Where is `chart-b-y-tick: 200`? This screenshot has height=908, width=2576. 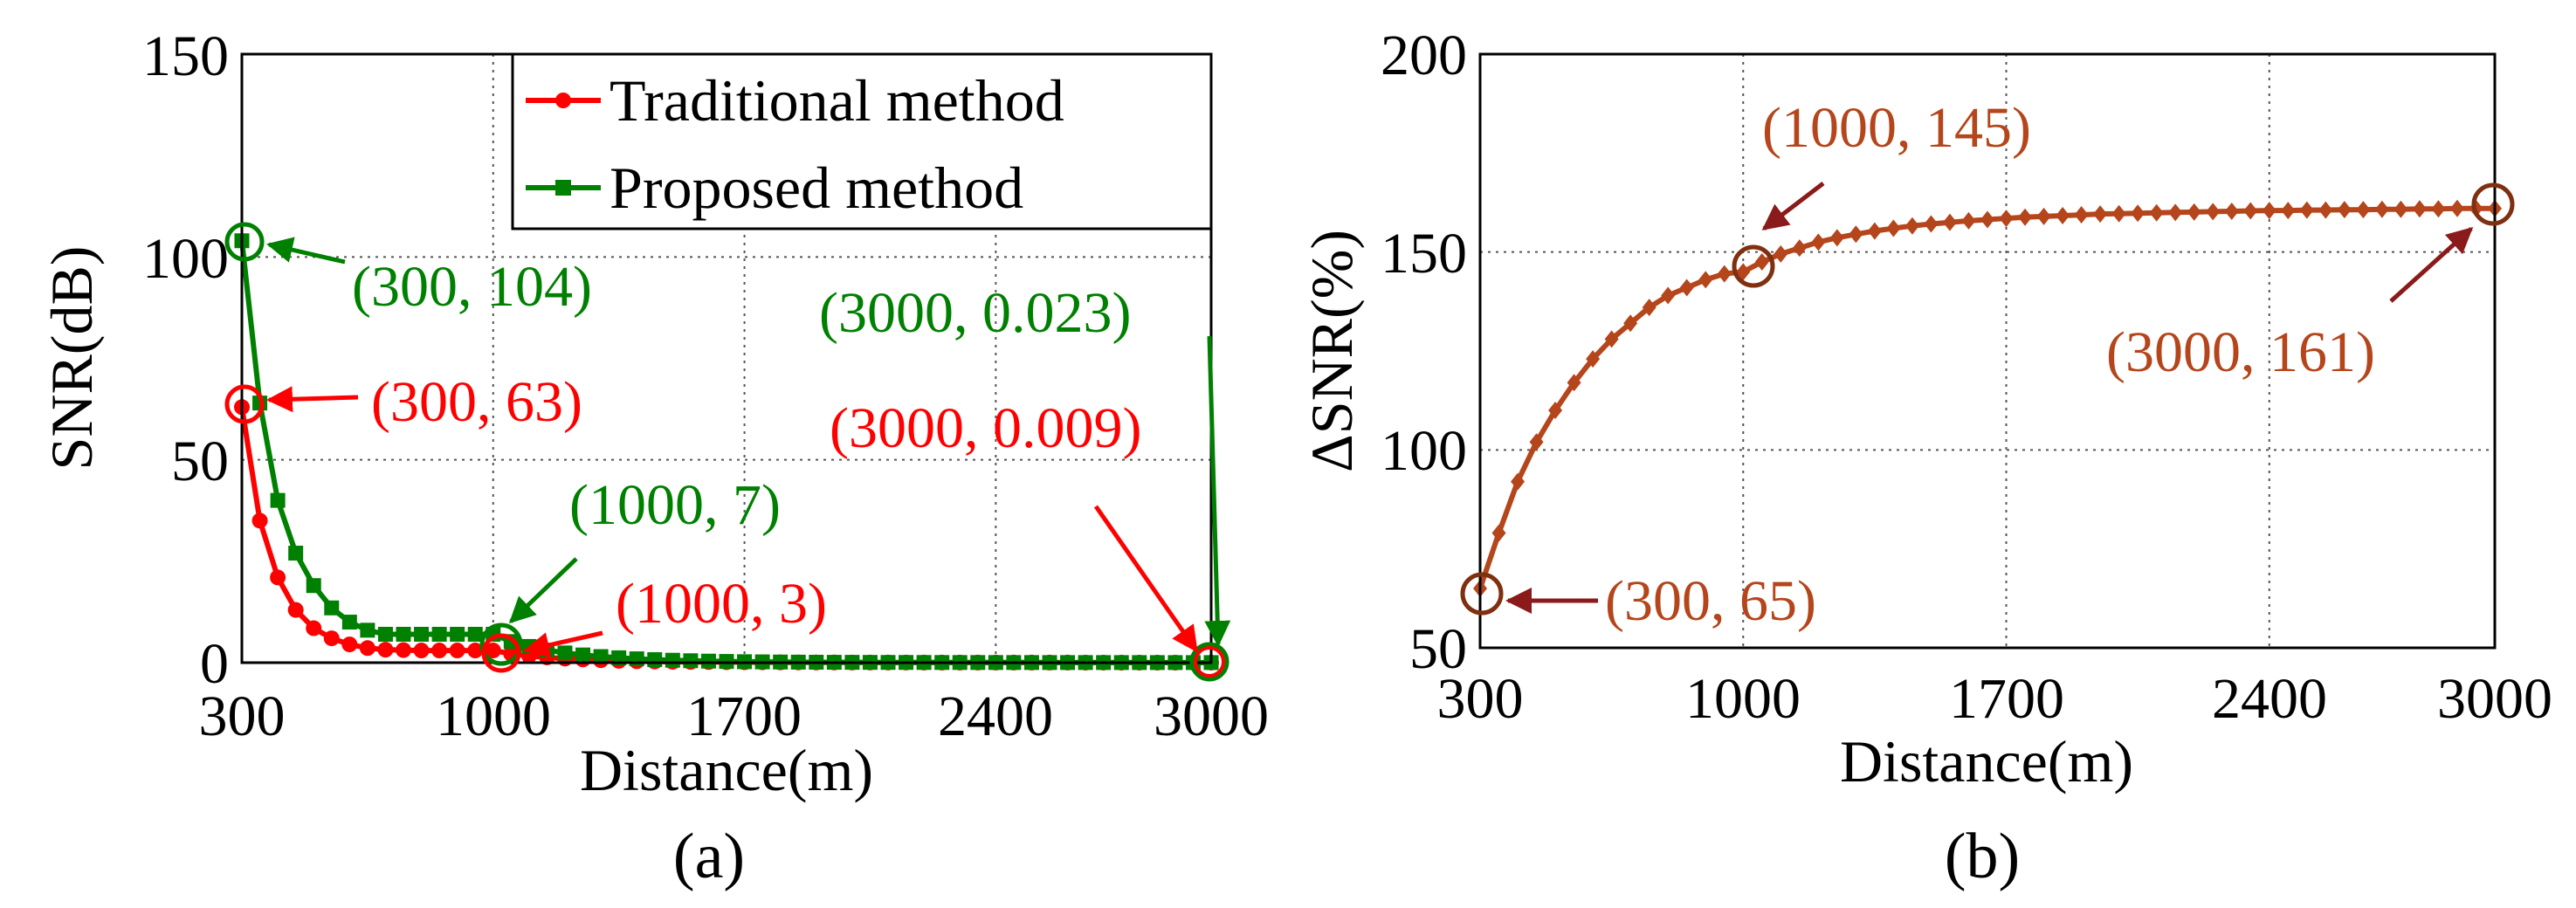 chart-b-y-tick: 200 is located at coordinates (1424, 56).